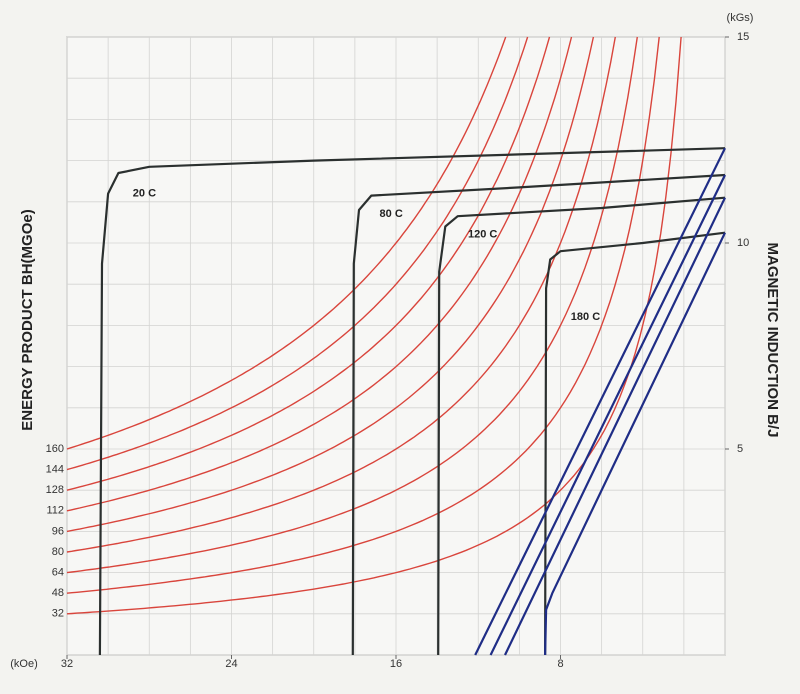 The height and width of the screenshot is (694, 800). What do you see at coordinates (58, 531) in the screenshot?
I see `bh-label: 96` at bounding box center [58, 531].